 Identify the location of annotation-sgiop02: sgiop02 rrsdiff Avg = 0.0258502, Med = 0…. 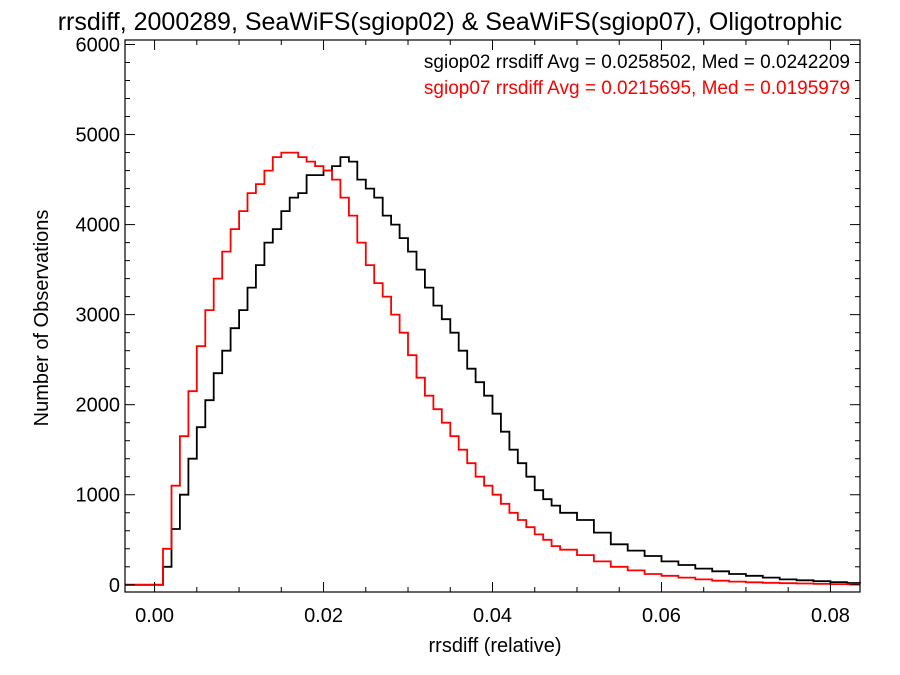
(637, 62).